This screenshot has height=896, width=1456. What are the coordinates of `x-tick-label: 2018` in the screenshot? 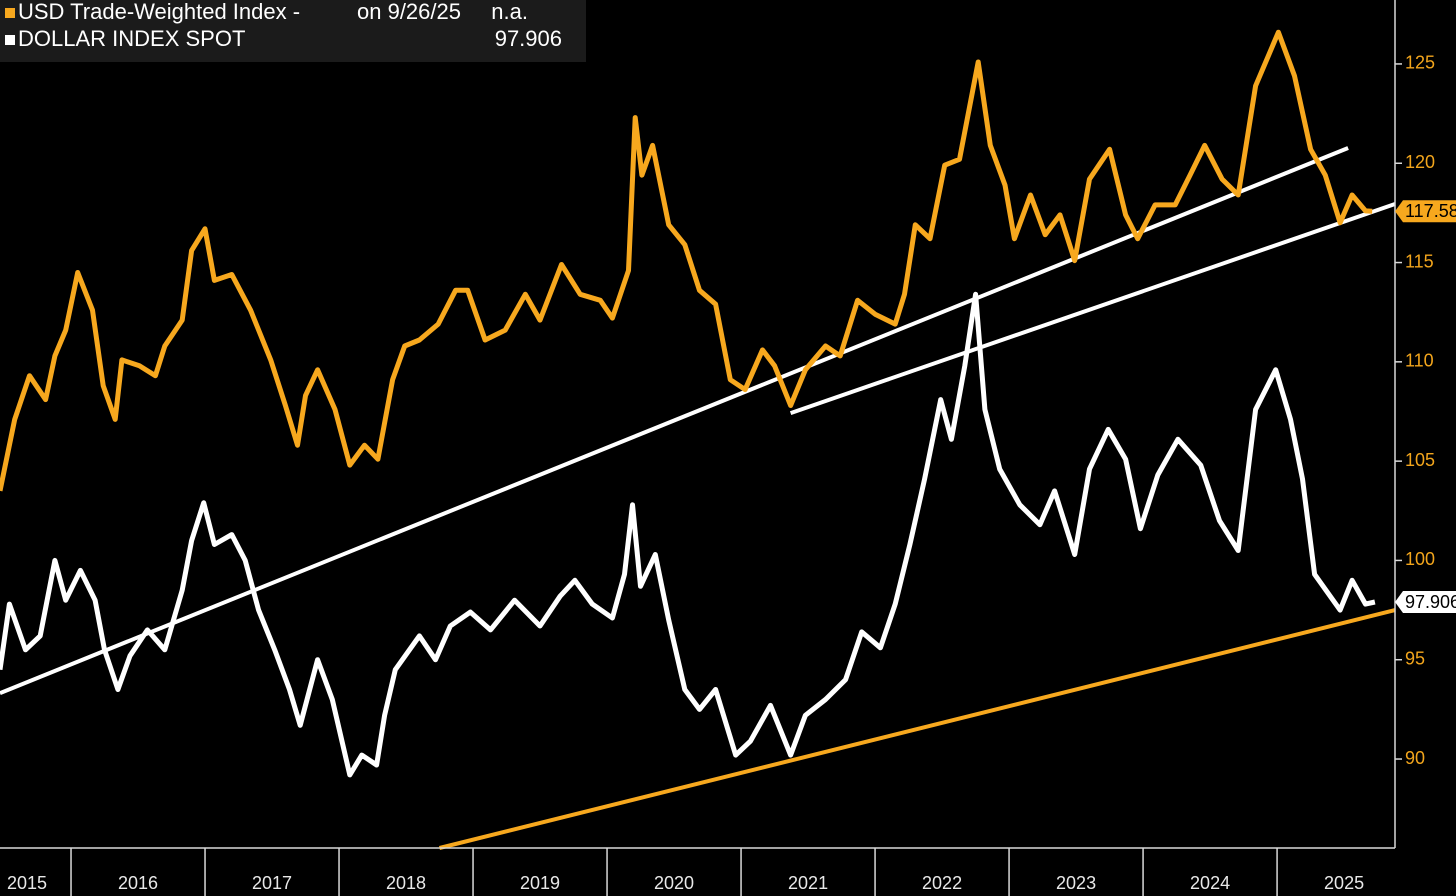 It's located at (406, 883).